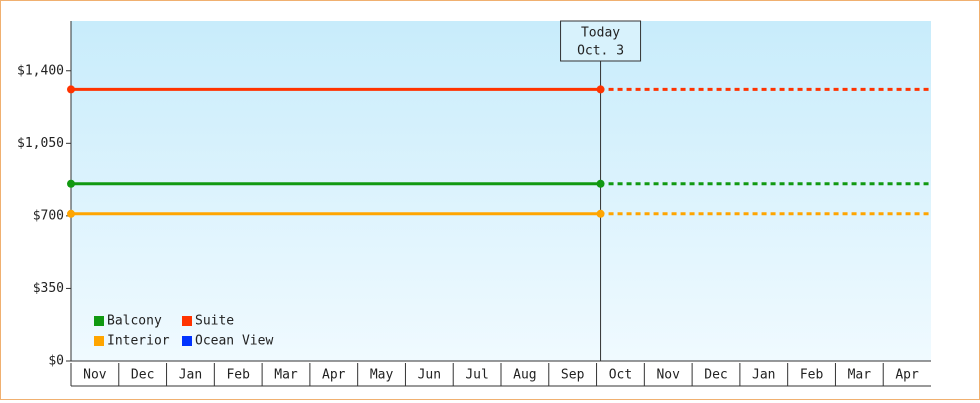 The image size is (980, 403). What do you see at coordinates (573, 375) in the screenshot?
I see `x-tick-label: Sep` at bounding box center [573, 375].